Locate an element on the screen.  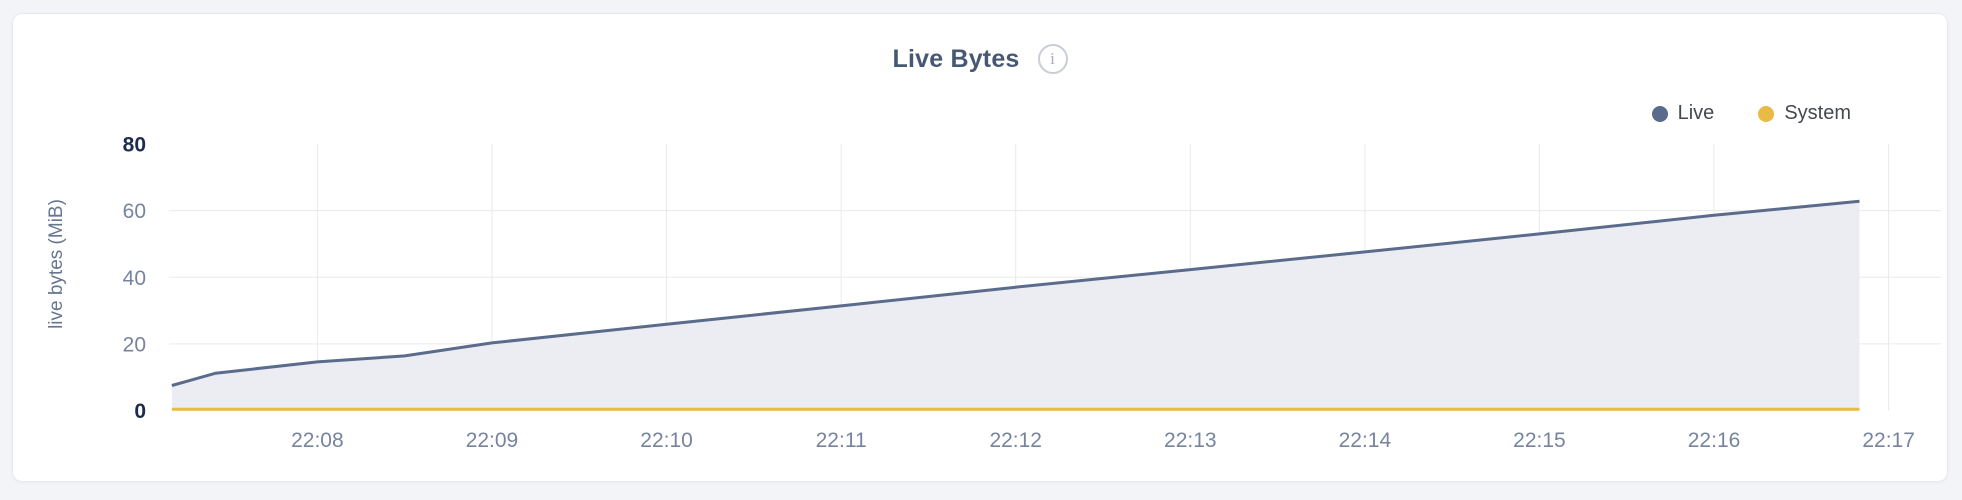
y-tick-label: 20 is located at coordinates (134, 344).